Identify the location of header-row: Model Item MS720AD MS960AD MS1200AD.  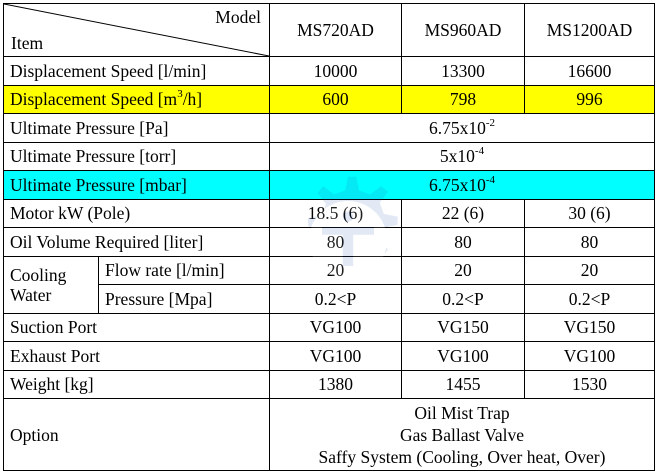
(329, 30).